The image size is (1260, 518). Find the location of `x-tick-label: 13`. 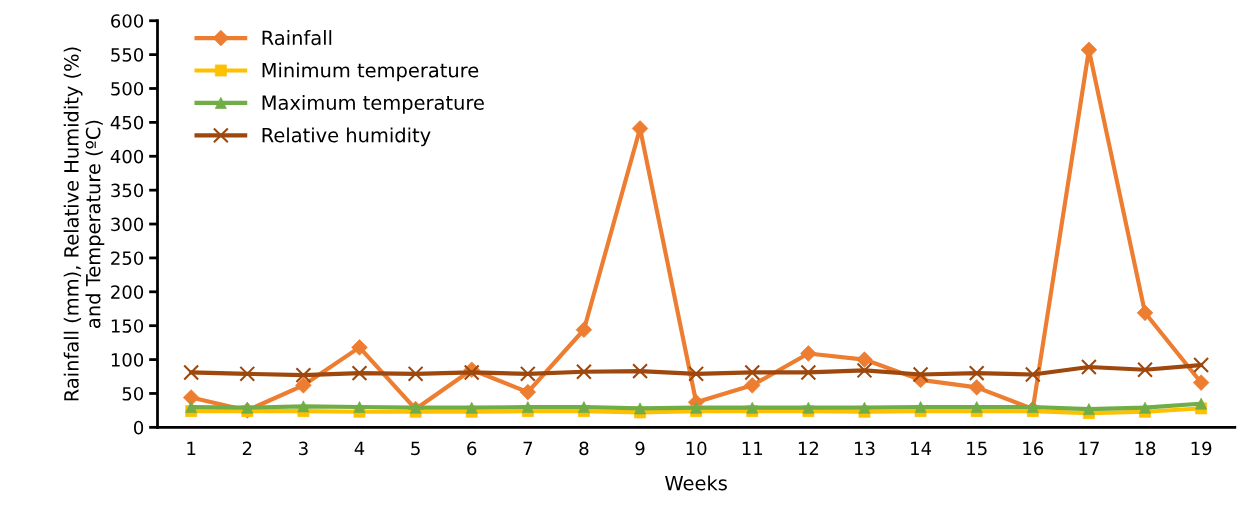

x-tick-label: 13 is located at coordinates (864, 448).